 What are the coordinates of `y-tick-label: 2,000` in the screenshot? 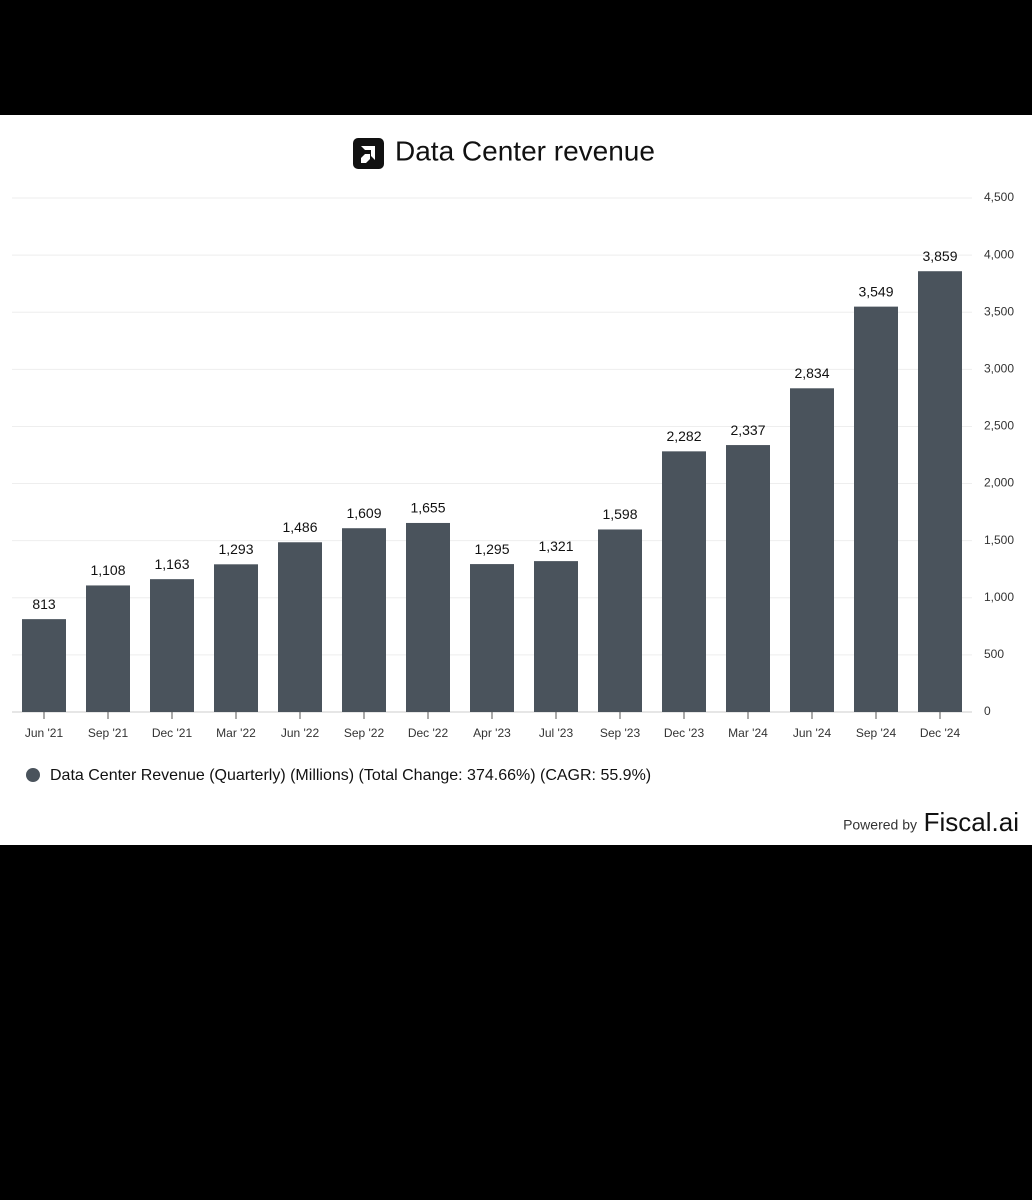 It's located at (999, 483).